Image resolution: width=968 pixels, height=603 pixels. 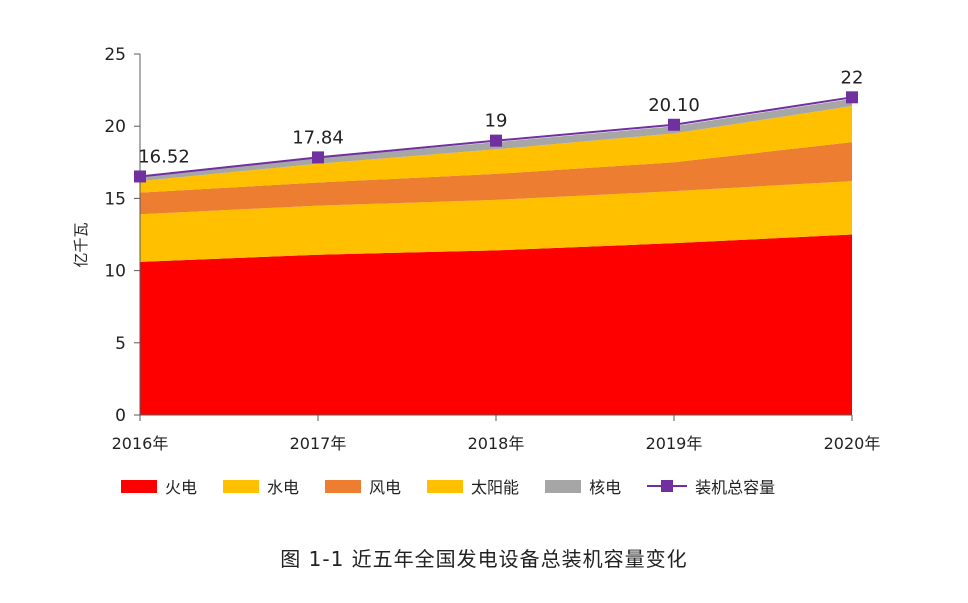 I want to click on legend-label-solar: 太阳能, so click(x=495, y=487).